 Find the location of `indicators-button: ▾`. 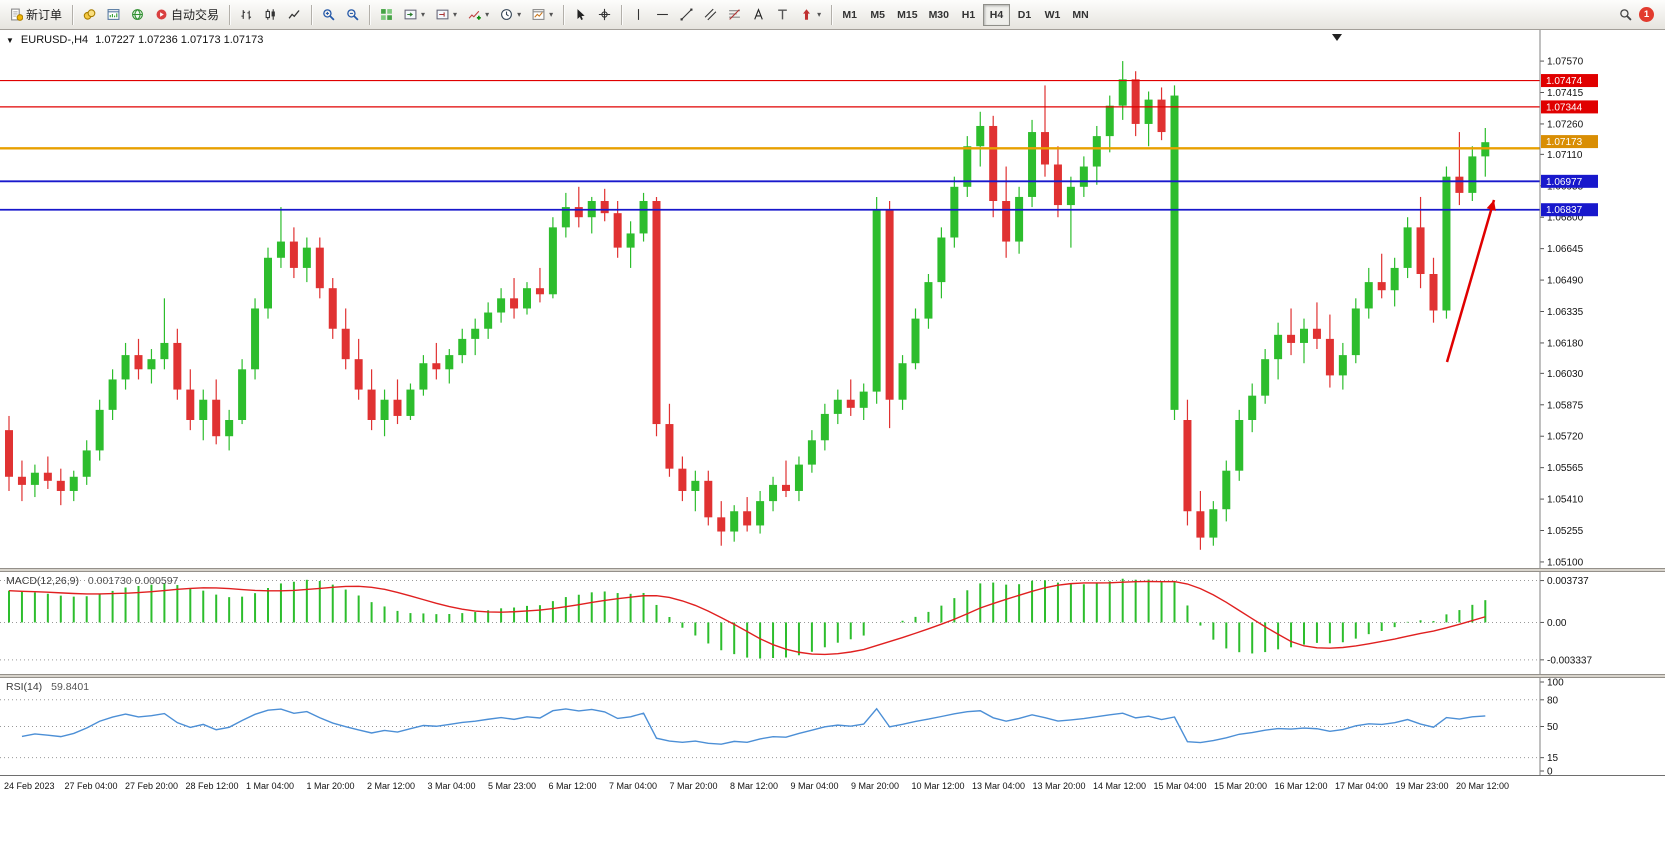

indicators-button: ▾ is located at coordinates (478, 15).